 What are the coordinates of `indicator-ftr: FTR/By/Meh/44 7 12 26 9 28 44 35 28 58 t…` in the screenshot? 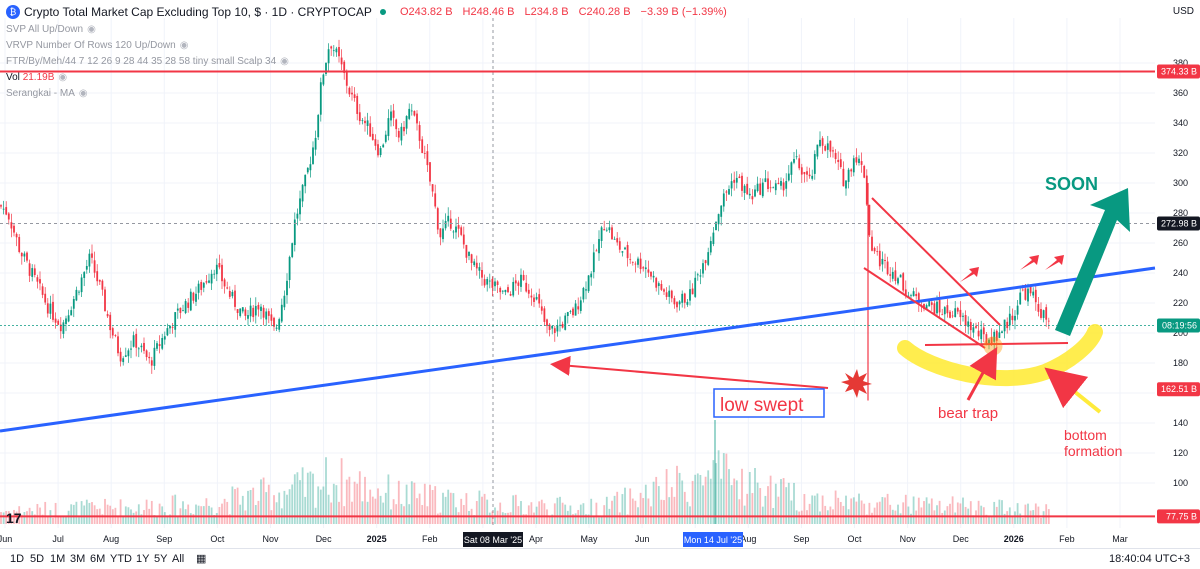 It's located at (147, 61).